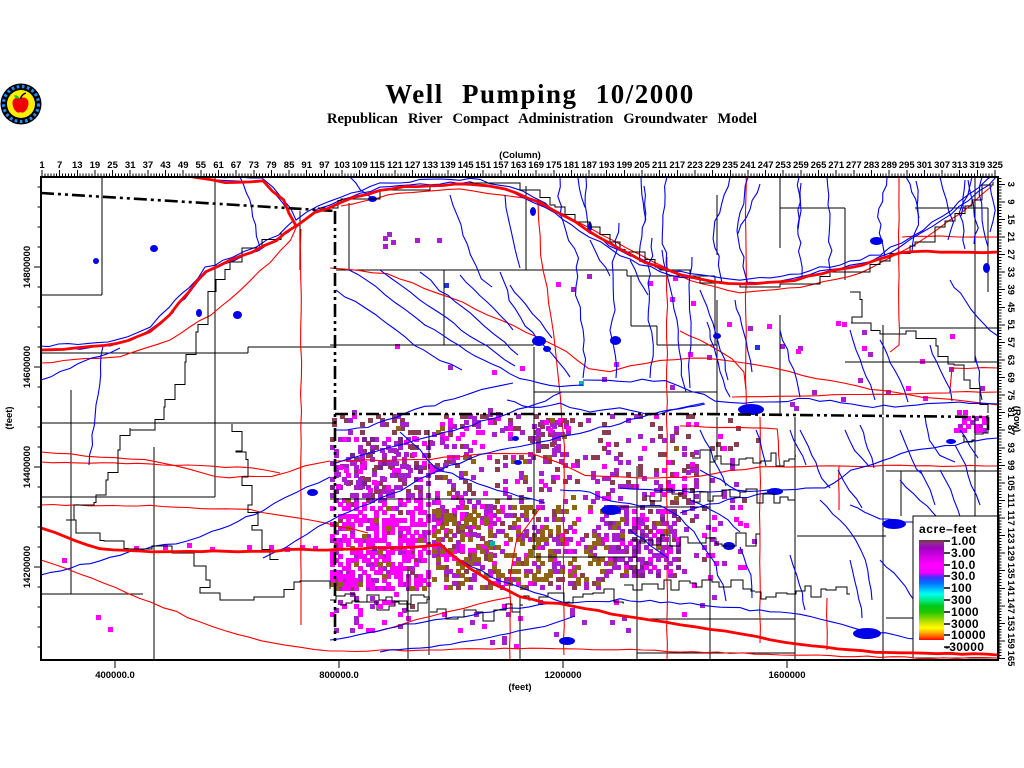  Describe the element at coordinates (1010, 342) in the screenshot. I see `svg-text: 57` at that location.